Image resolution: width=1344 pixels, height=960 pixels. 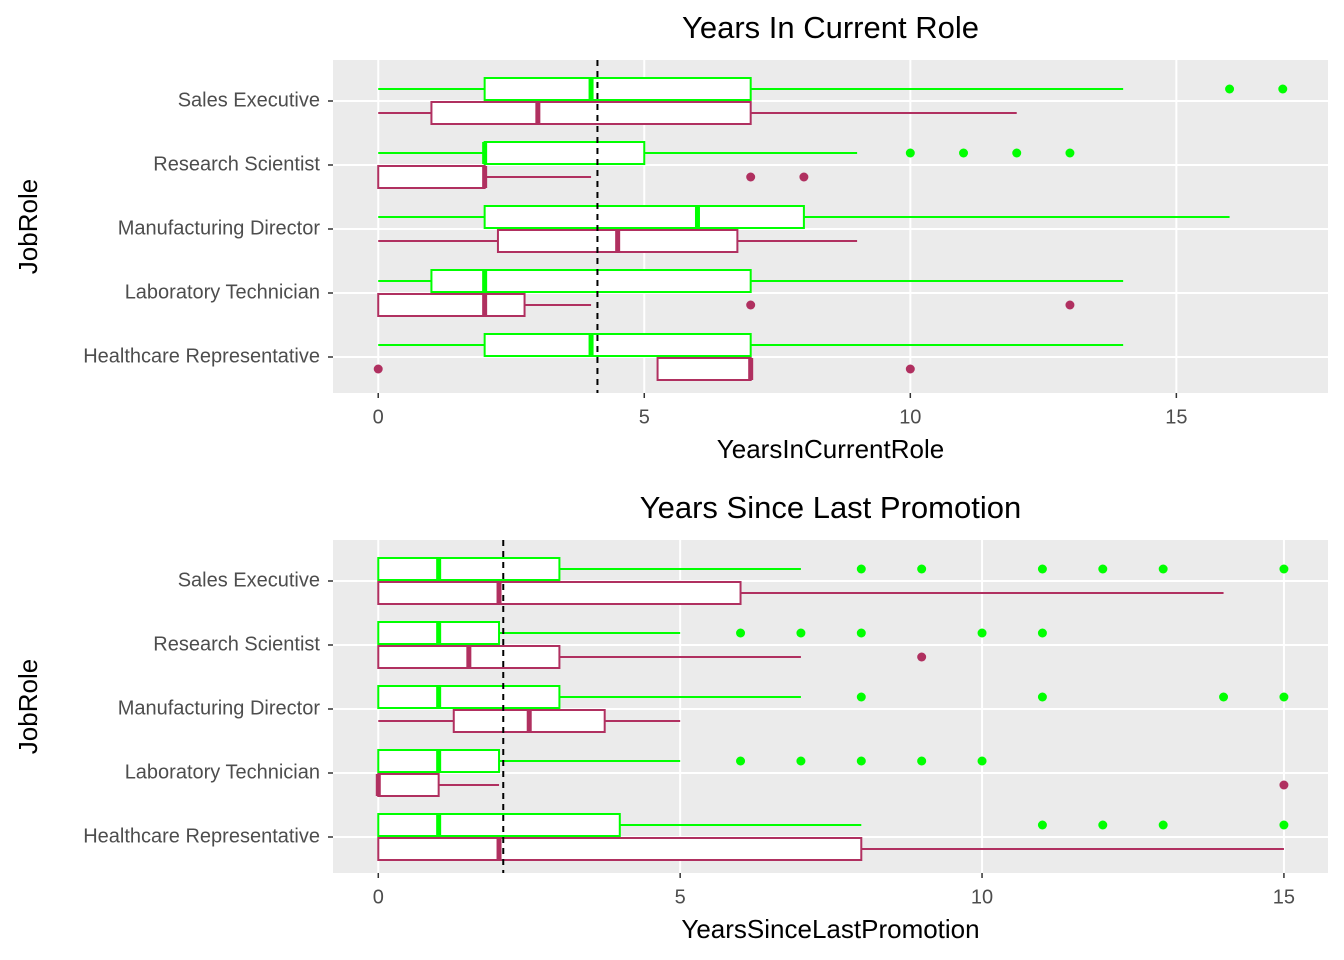 What do you see at coordinates (830, 449) in the screenshot?
I see `x-axis-label: YearsInCurrentRole` at bounding box center [830, 449].